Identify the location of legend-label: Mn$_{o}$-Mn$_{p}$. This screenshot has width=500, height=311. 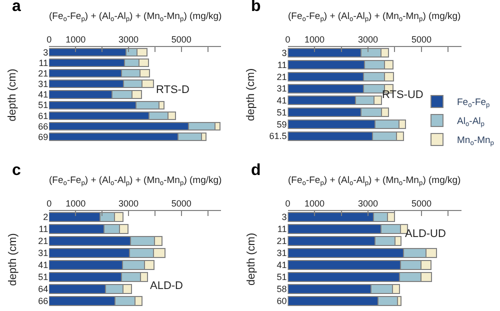
(475, 141).